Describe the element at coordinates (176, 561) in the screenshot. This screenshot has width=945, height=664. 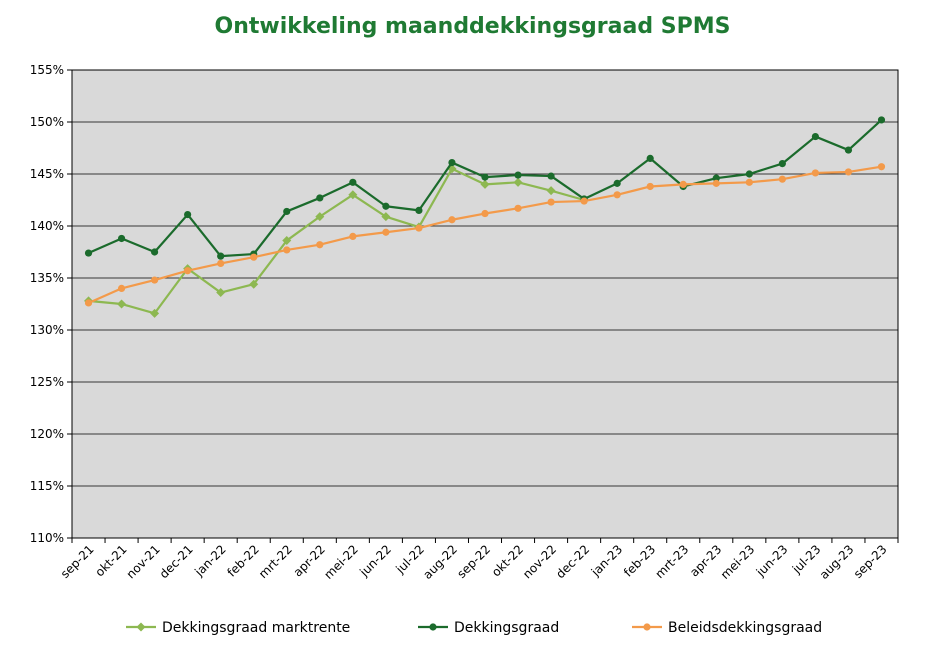
I see `x-tick-label: dec-21` at that location.